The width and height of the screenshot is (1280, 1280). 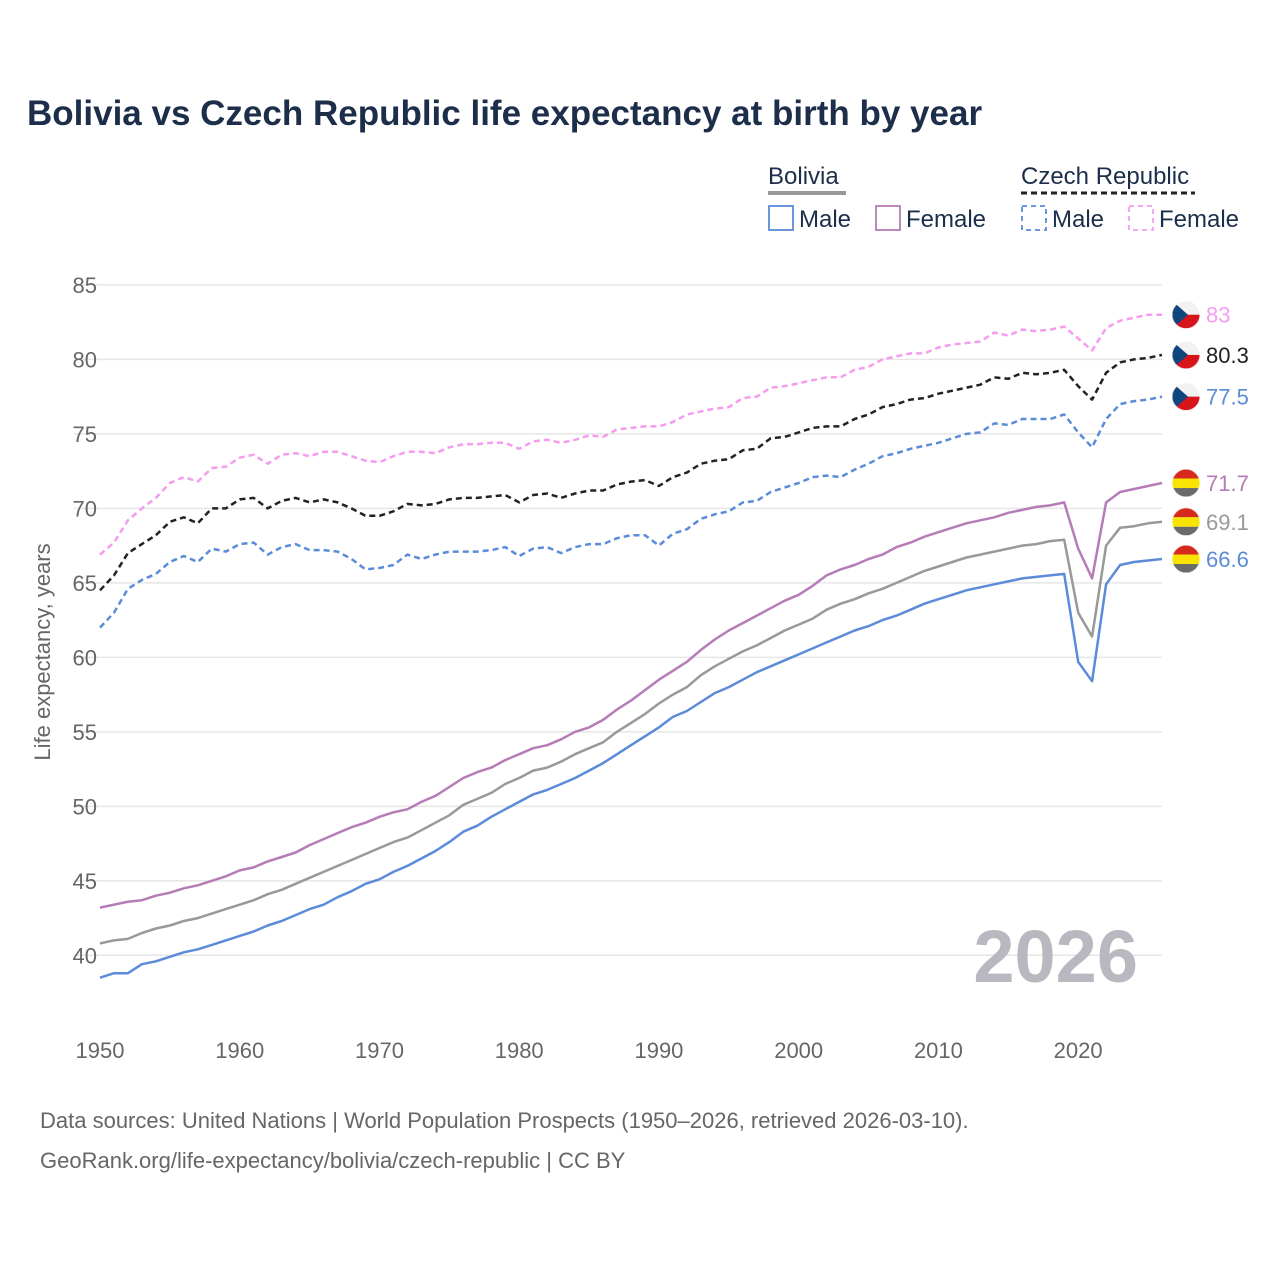 I want to click on flag-bolivia-female-red, so click(x=1186, y=474).